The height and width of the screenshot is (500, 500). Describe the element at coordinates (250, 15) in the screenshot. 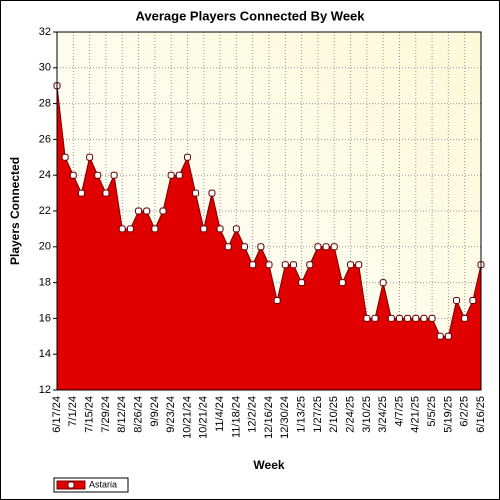

I see `chart-title: Average Players Connected By Week` at that location.